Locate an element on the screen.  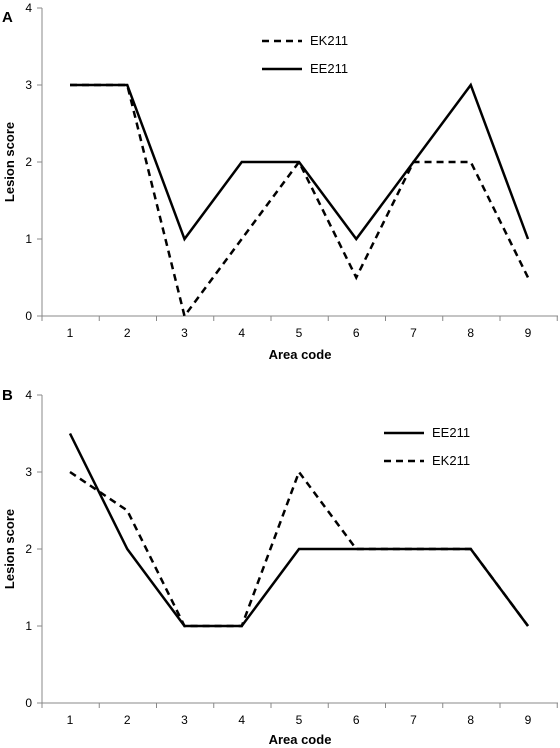
legend-label-ek211-b: EK211 is located at coordinates (451, 460).